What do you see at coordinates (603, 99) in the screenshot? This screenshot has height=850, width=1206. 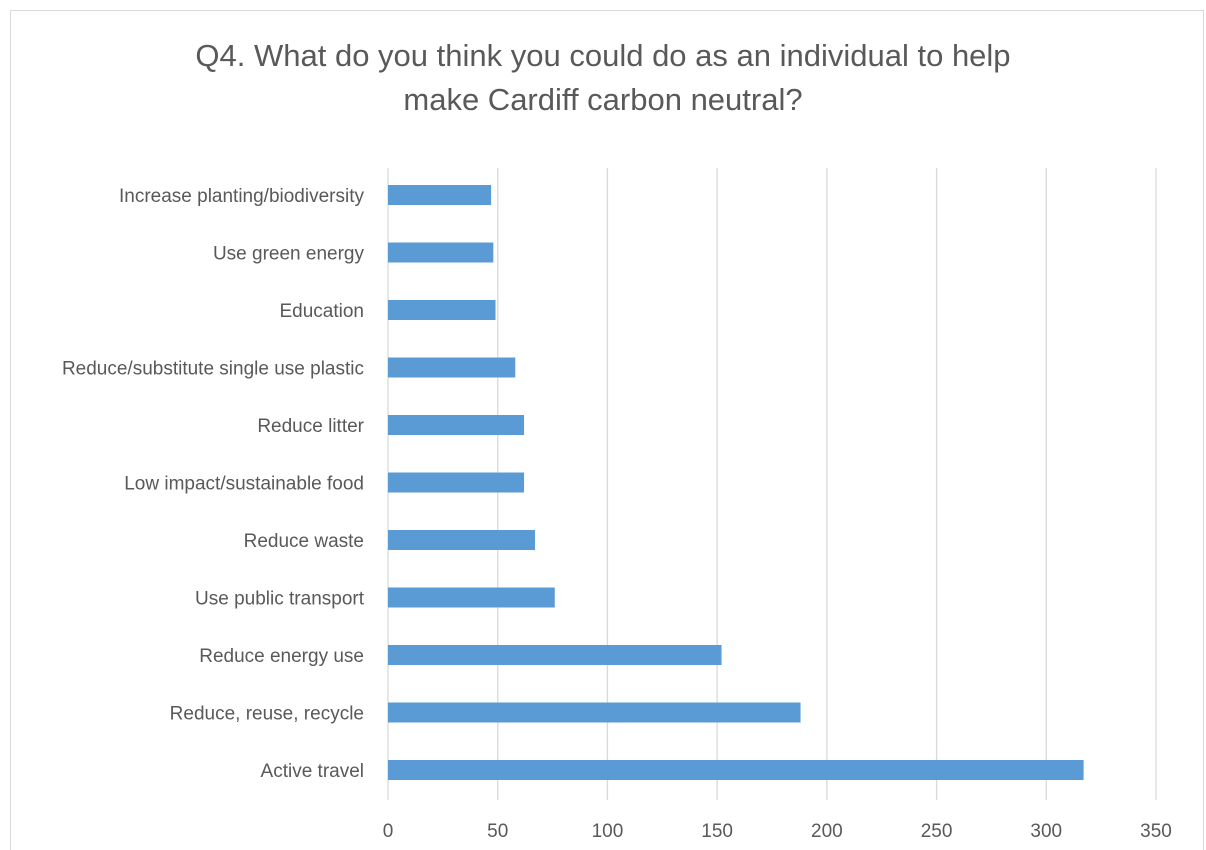 I see `chart-title-line-2: make Cardiff carbon neutral?` at bounding box center [603, 99].